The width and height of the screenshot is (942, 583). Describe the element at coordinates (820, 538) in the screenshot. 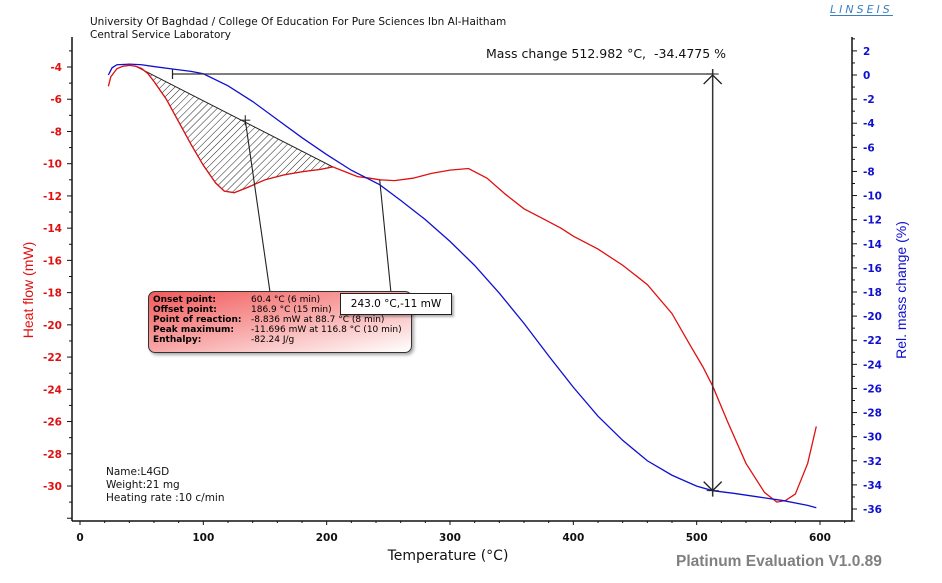

I see `x-tick-label: 600` at that location.